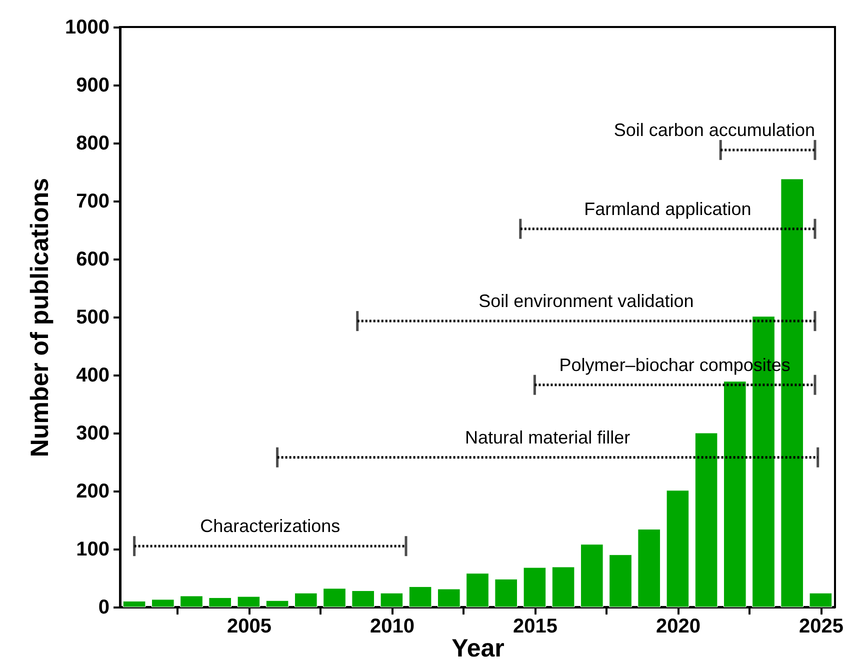 The height and width of the screenshot is (667, 850). I want to click on series-label: Natural material filler, so click(547, 437).